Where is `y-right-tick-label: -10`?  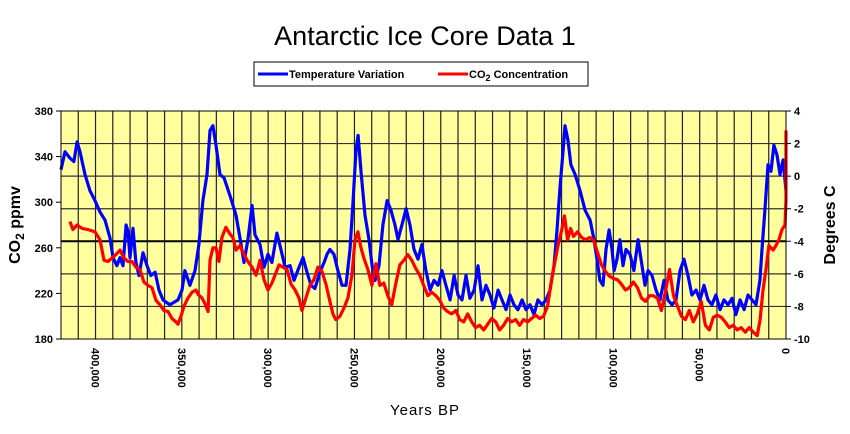
y-right-tick-label: -10 is located at coordinates (802, 340).